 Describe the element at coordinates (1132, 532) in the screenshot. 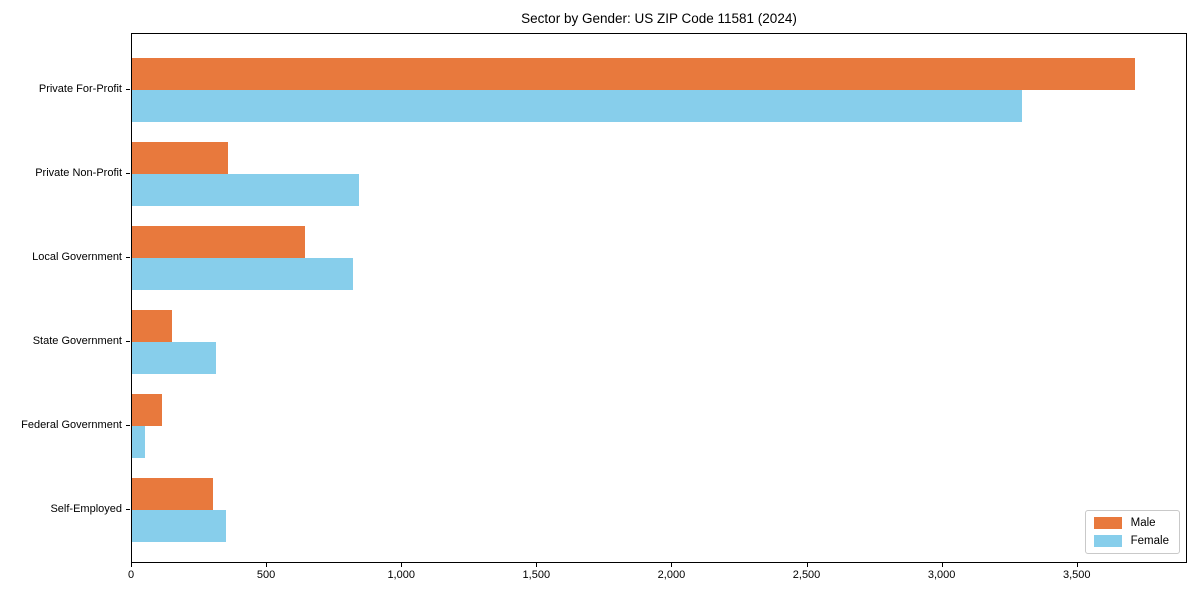

I see `legend: Male Female` at that location.